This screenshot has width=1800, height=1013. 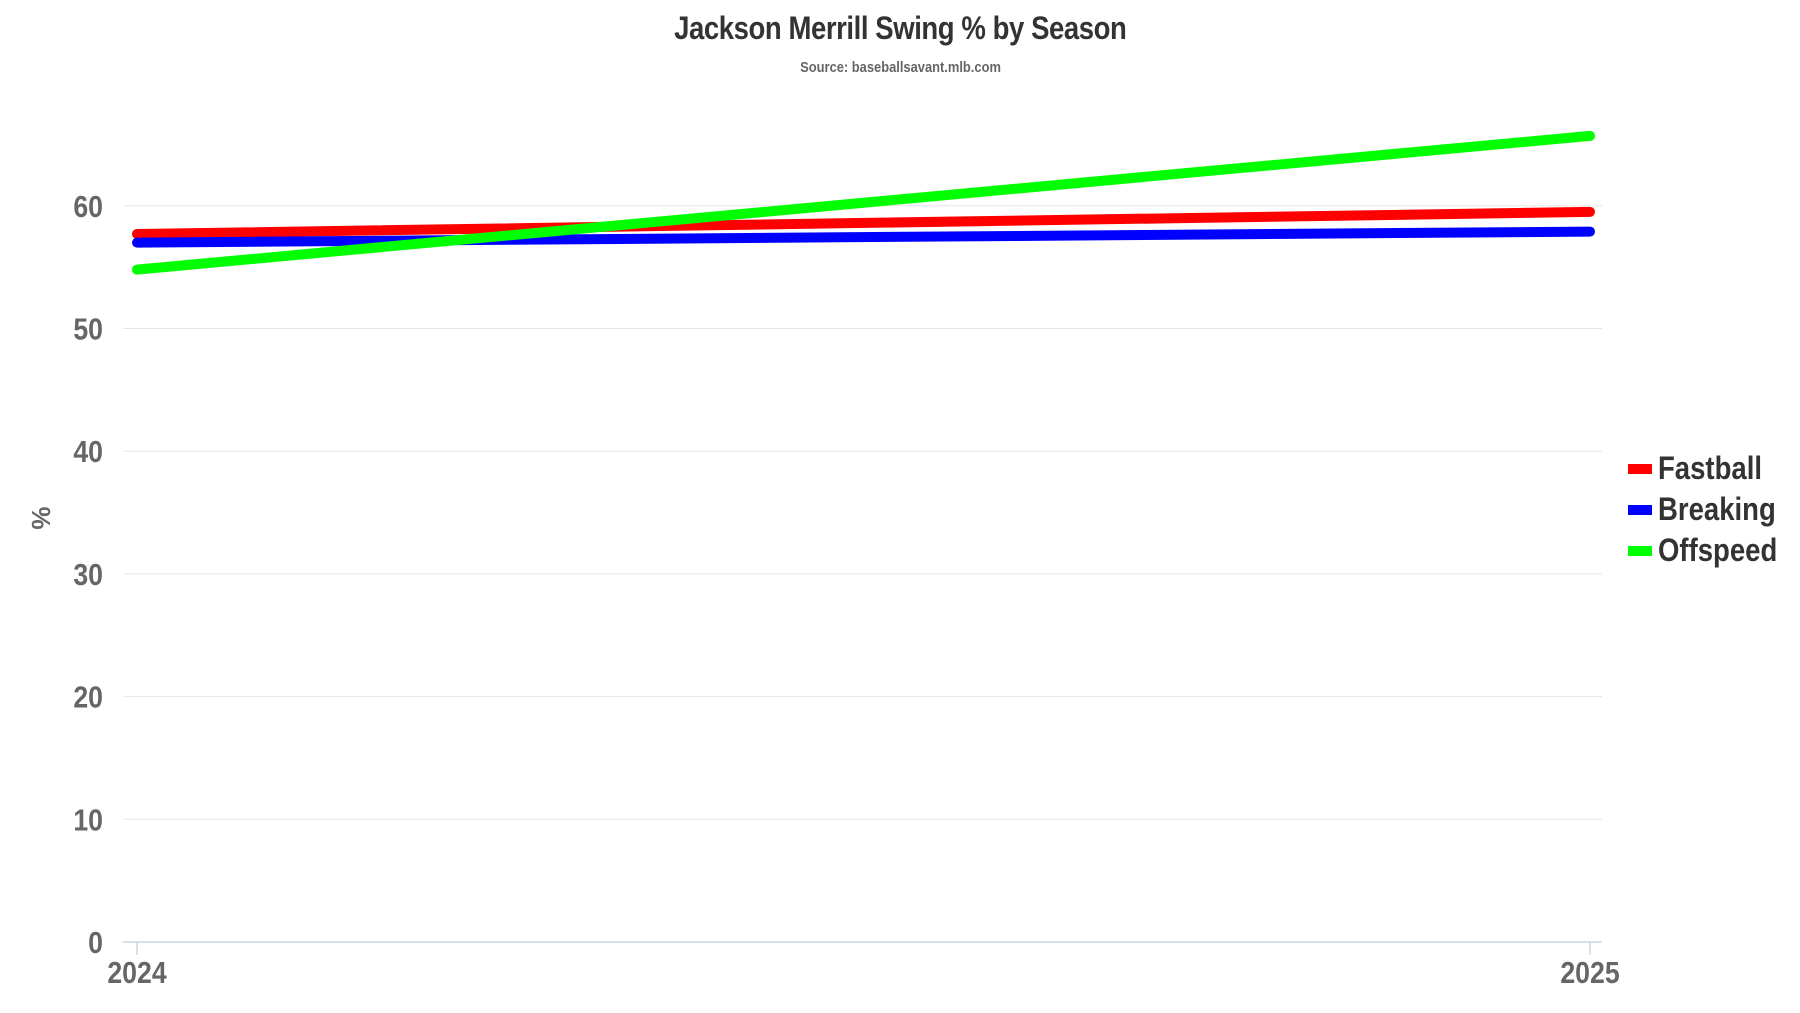 I want to click on legend-item-offspeed: Offspeed, so click(x=1712, y=550).